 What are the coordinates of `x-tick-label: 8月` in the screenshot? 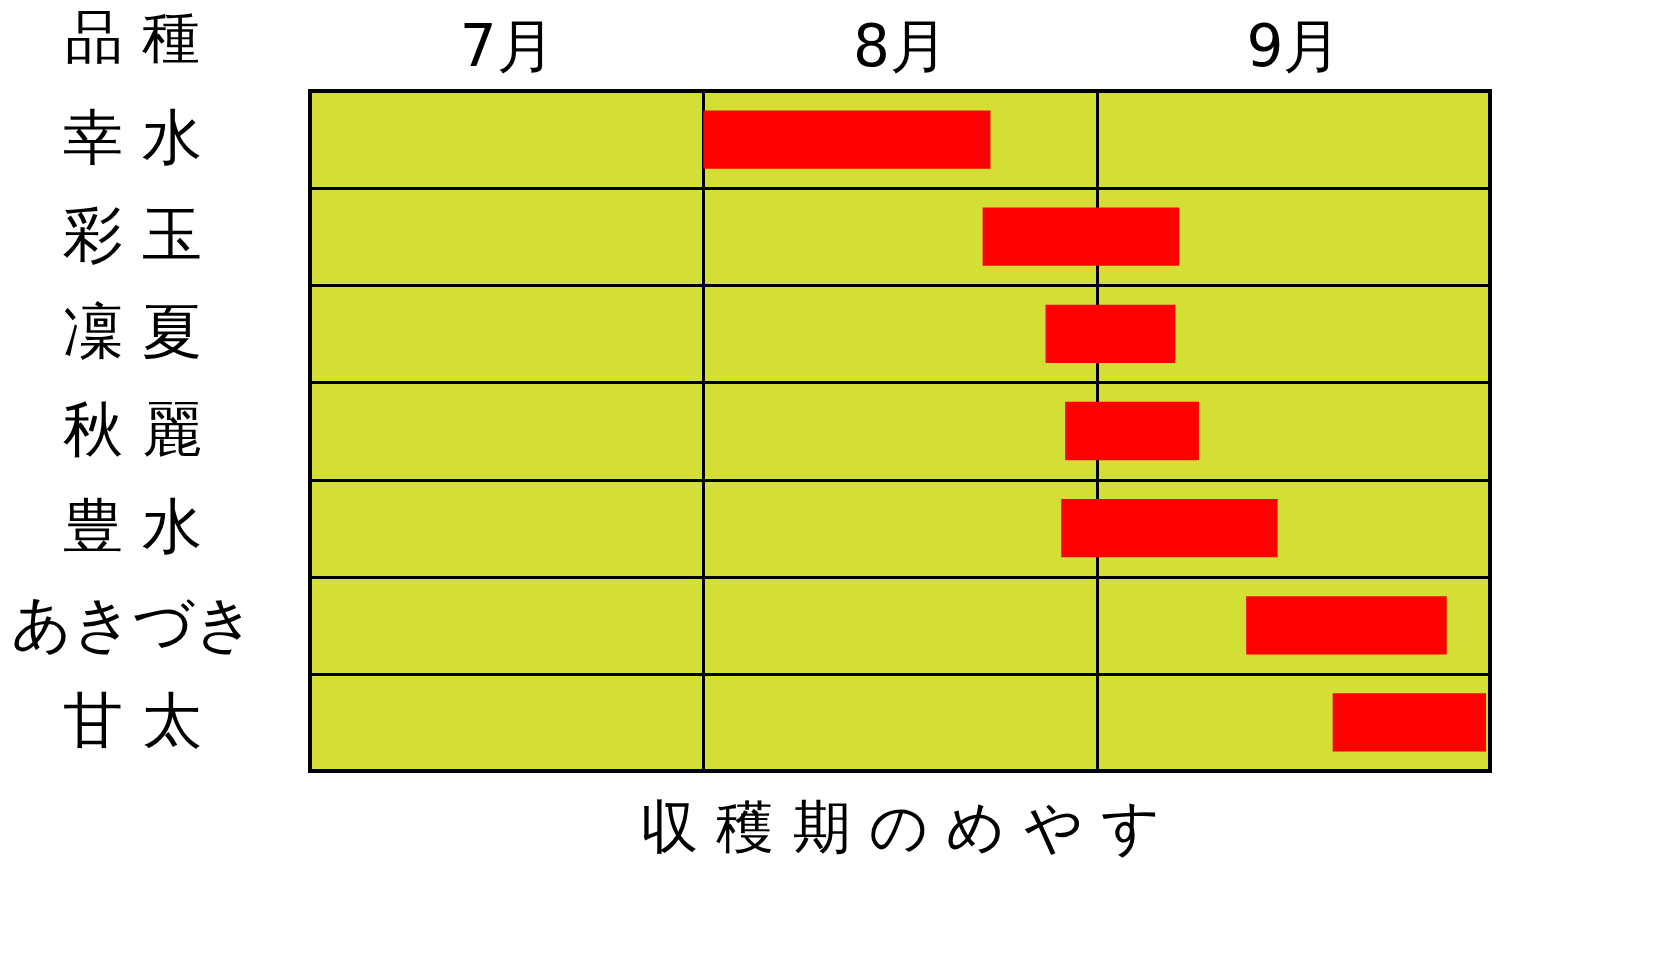 It's located at (900, 45).